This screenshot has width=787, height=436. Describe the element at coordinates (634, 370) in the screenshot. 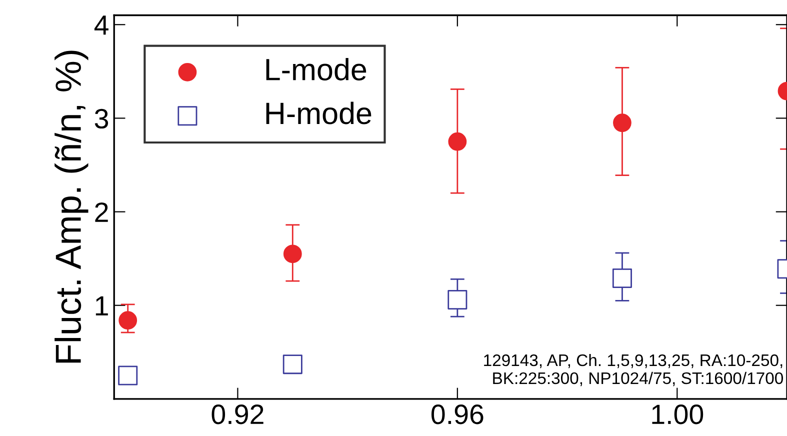

I see `annotation: 129143, AP, Ch. 1,5,9,13,25, RA:10-250, BK:225:300, NP1024/75, ST:1600/1700` at that location.